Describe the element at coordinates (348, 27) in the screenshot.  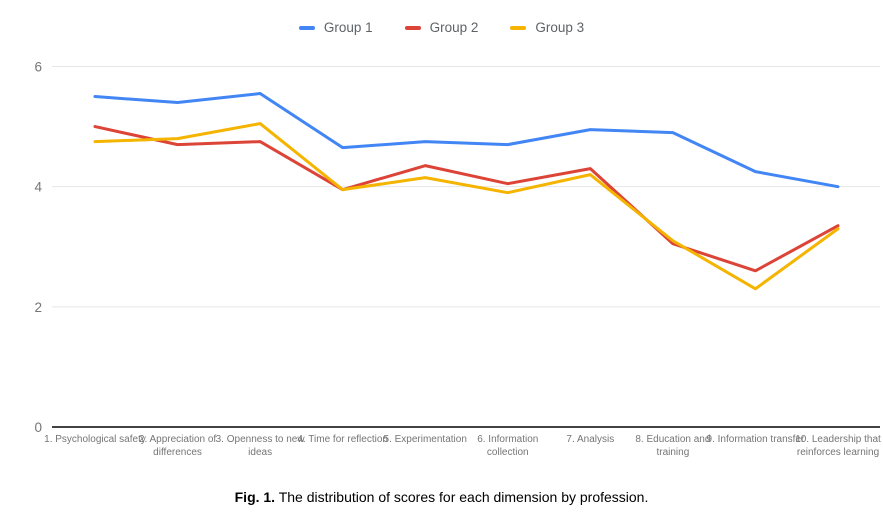
I see `legend-label-group-1: Group 1` at that location.